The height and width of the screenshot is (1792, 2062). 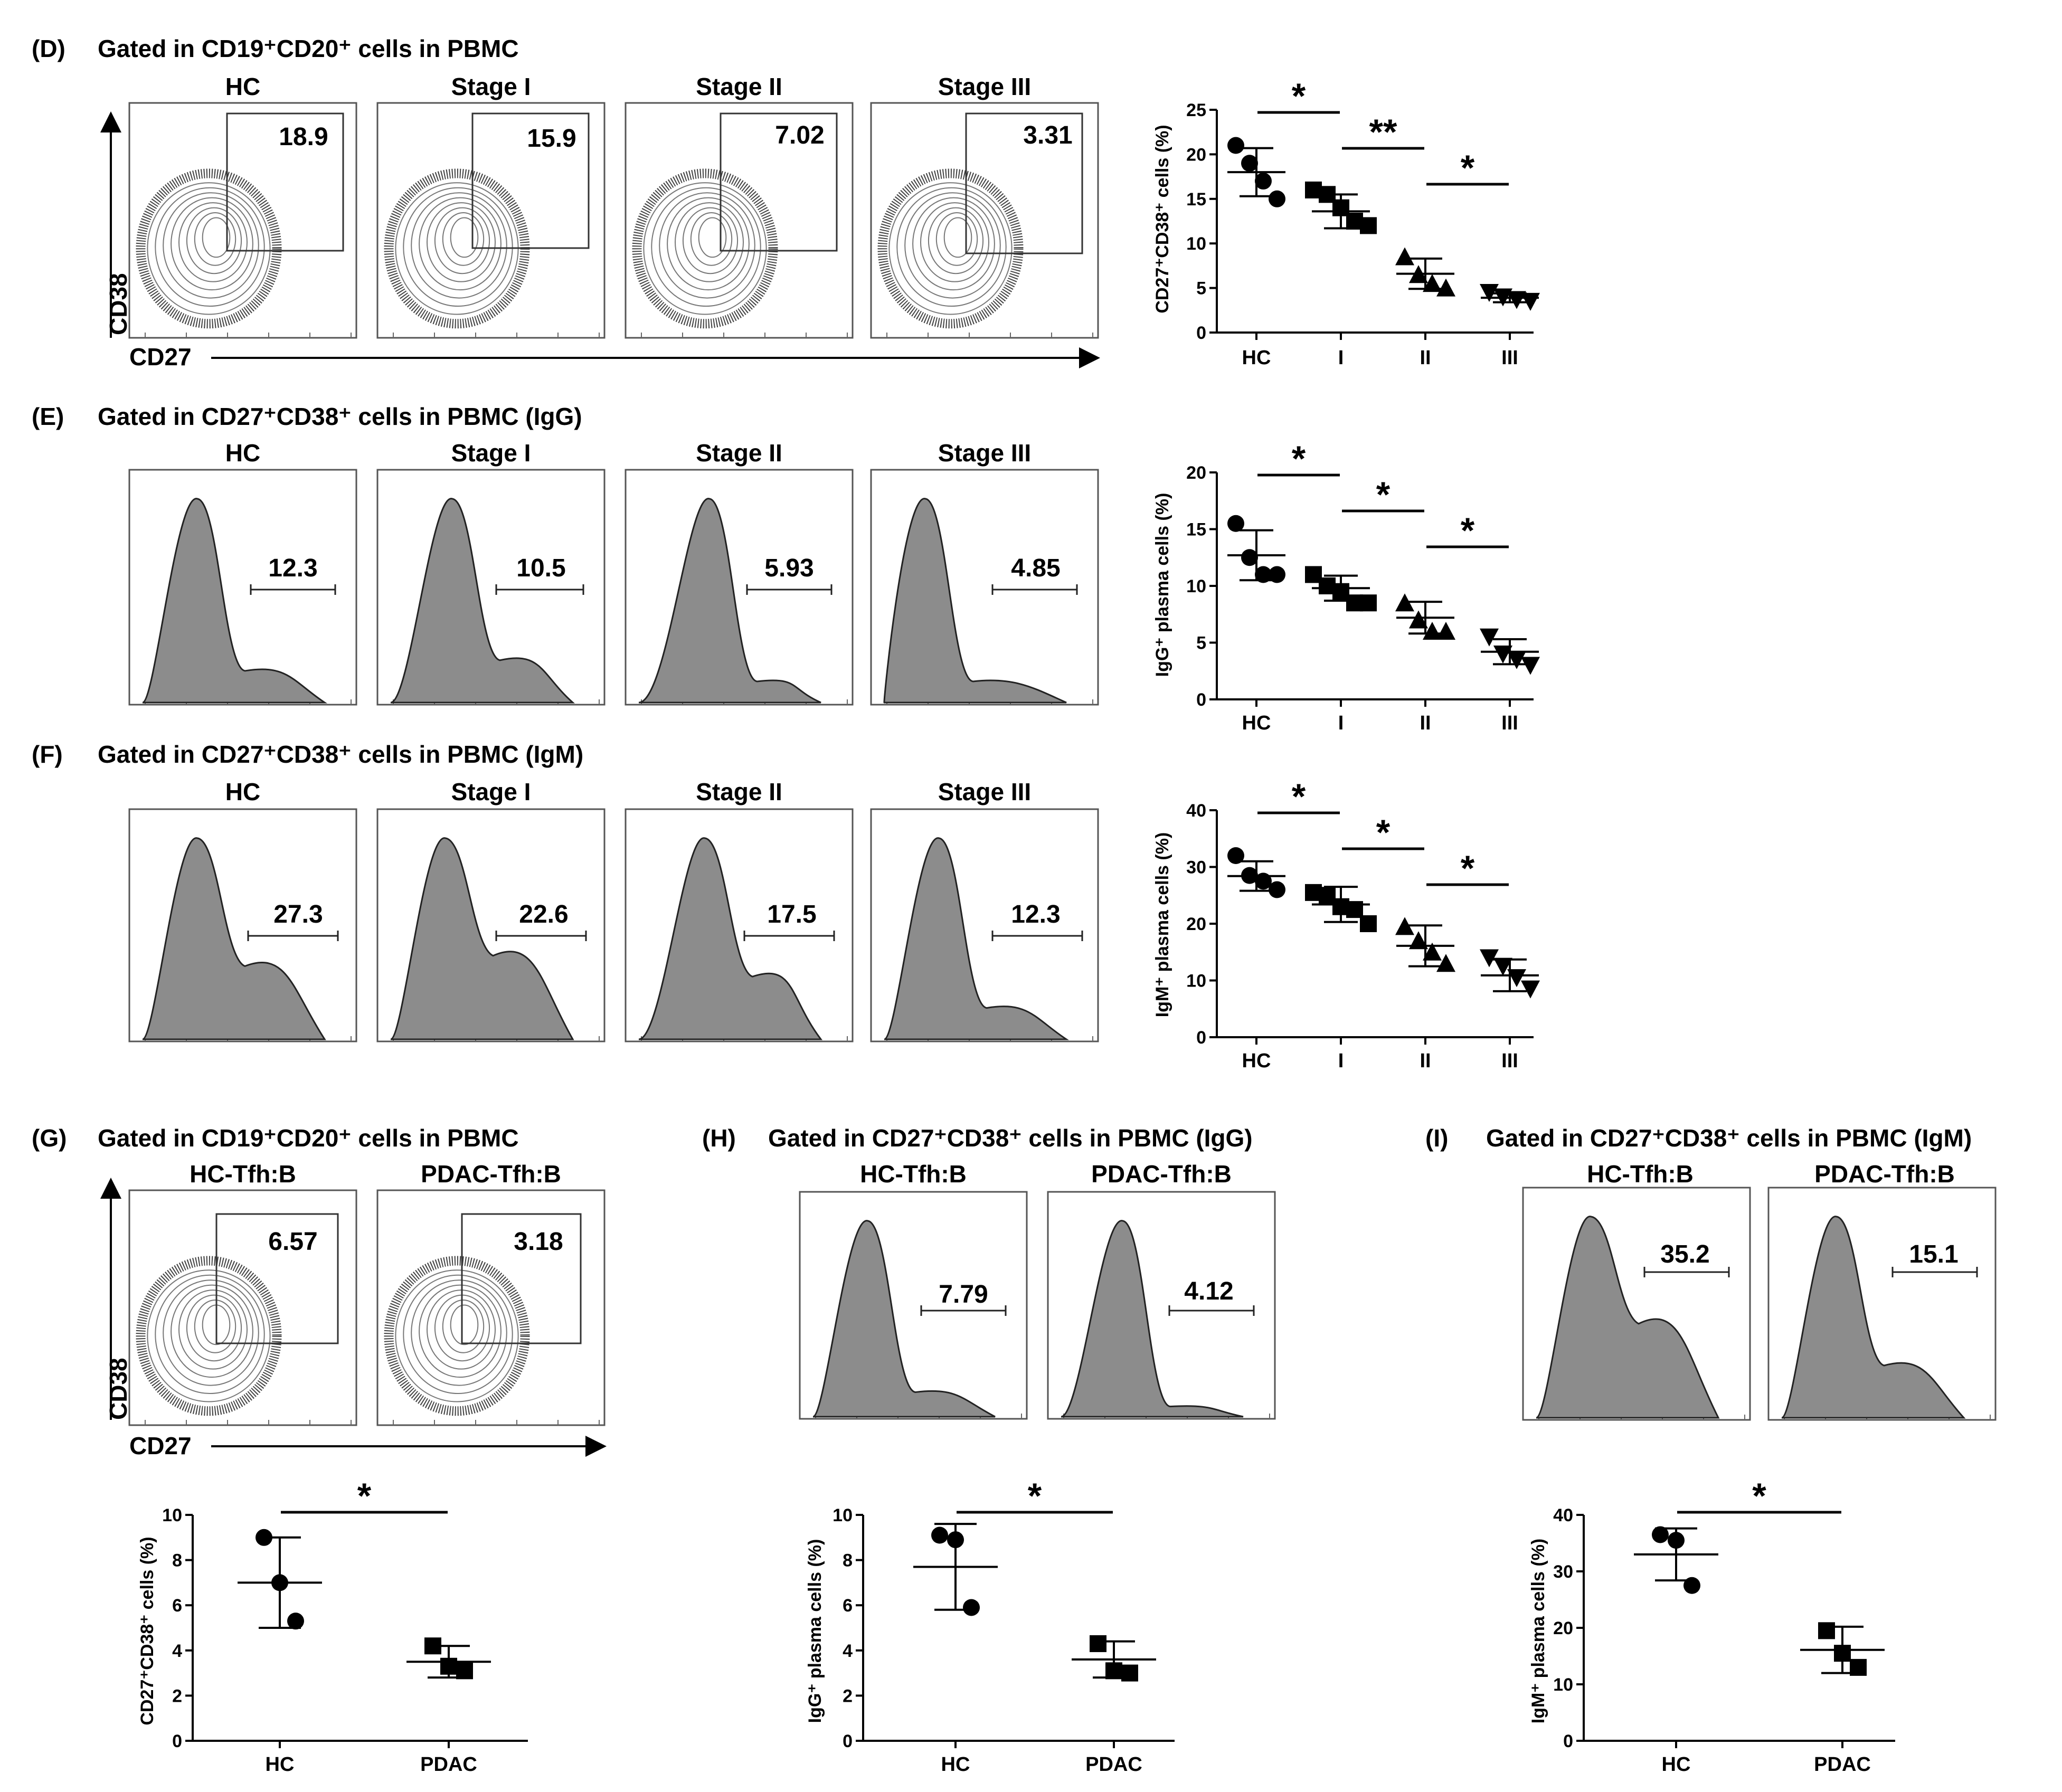 I want to click on y-tick-label: 8, so click(x=177, y=1561).